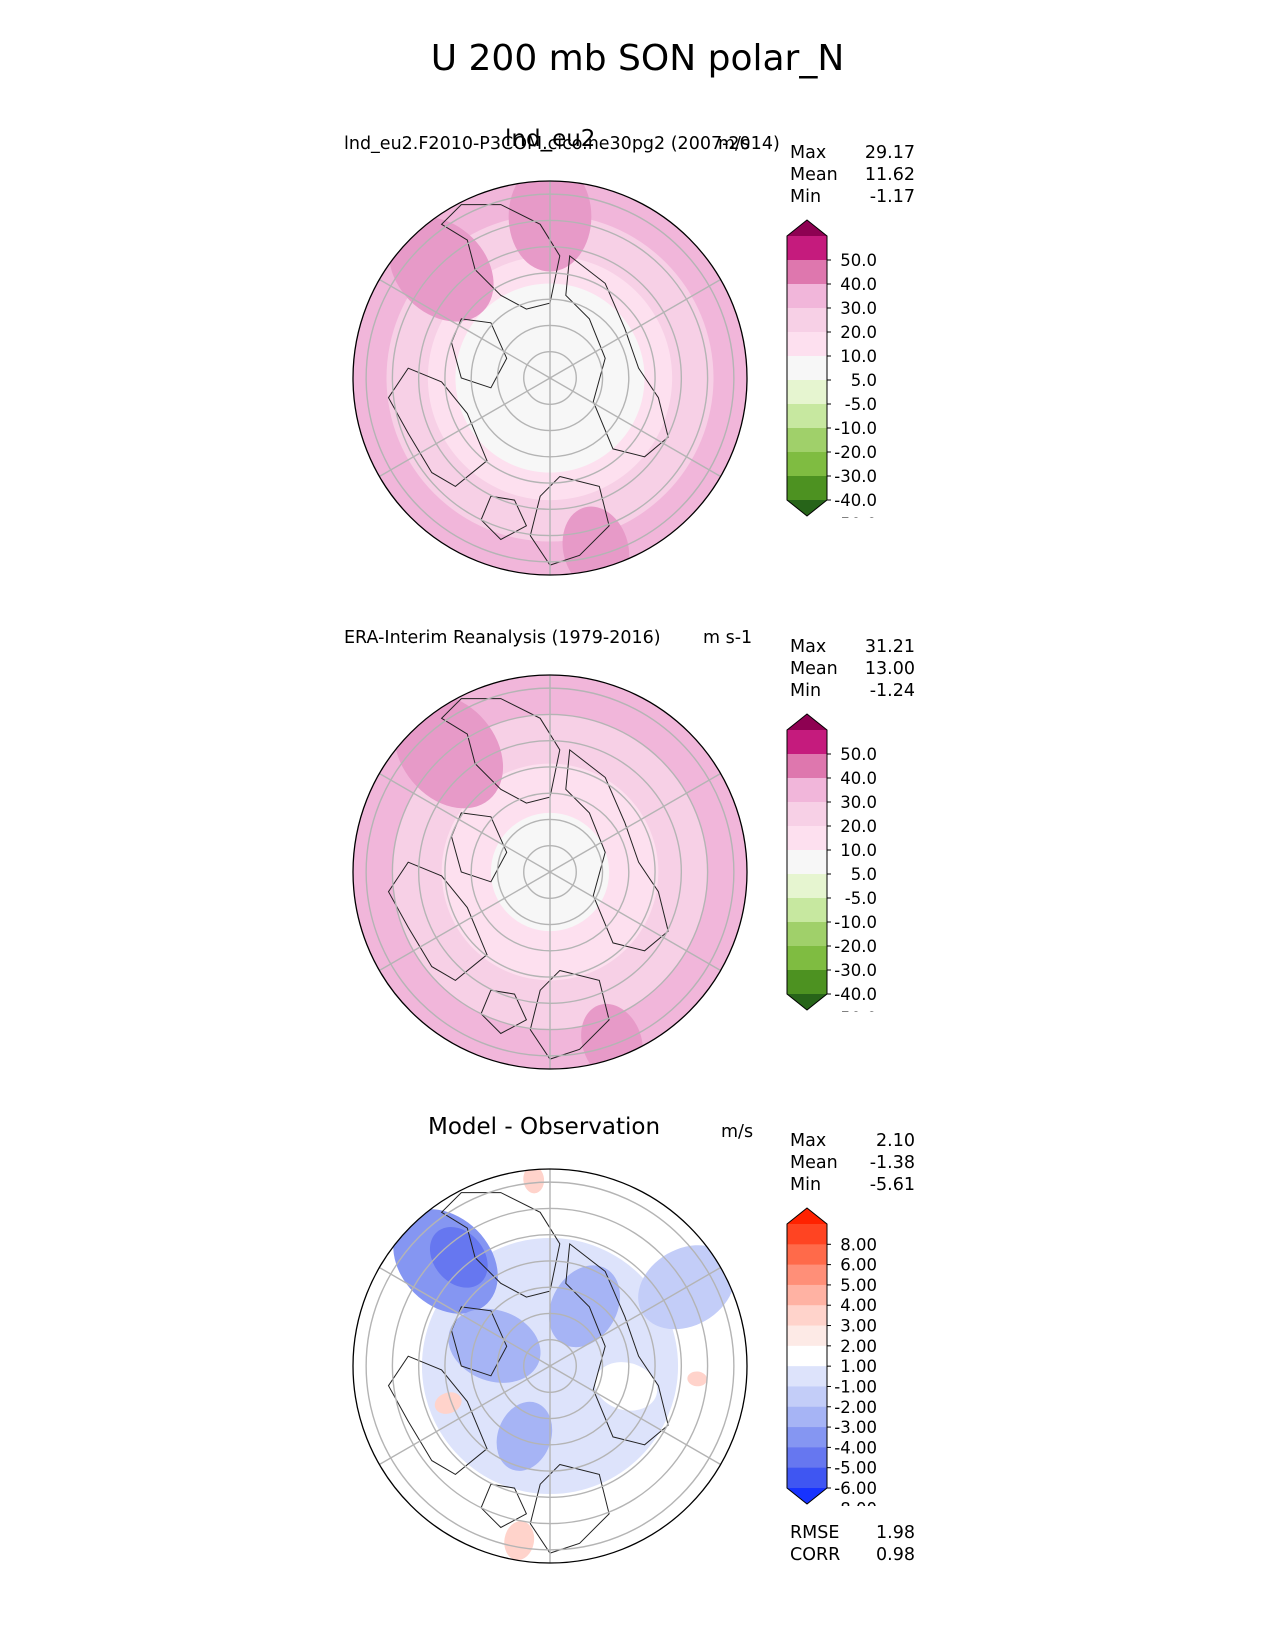 Image resolution: width=1275 pixels, height=1650 pixels. What do you see at coordinates (858, 1265) in the screenshot?
I see `colorbar-tick-label: 6.00` at bounding box center [858, 1265].